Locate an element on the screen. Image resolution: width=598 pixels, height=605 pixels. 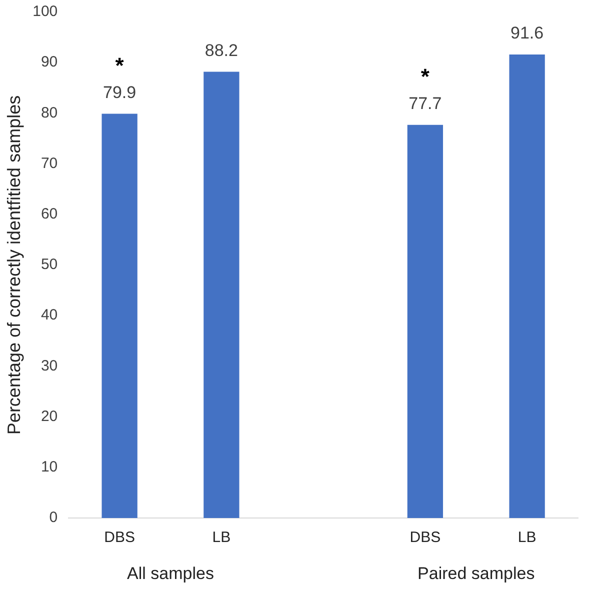
text: Paired samples is located at coordinates (476, 574).